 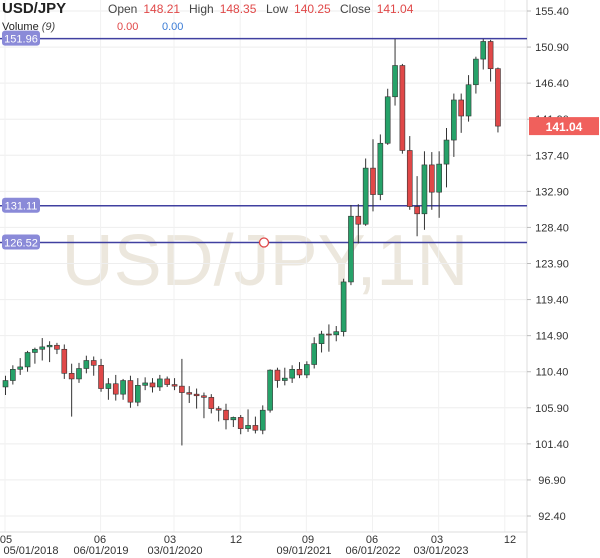 What do you see at coordinates (552, 12) in the screenshot?
I see `y-tick-label: 155.40` at bounding box center [552, 12].